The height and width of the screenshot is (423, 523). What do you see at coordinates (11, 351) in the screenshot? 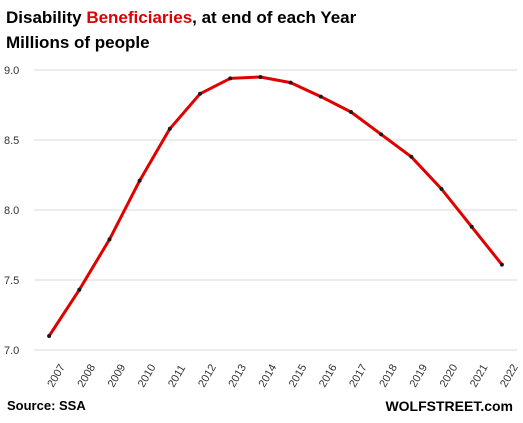
I see `y-tick-label: 7.0` at bounding box center [11, 351].